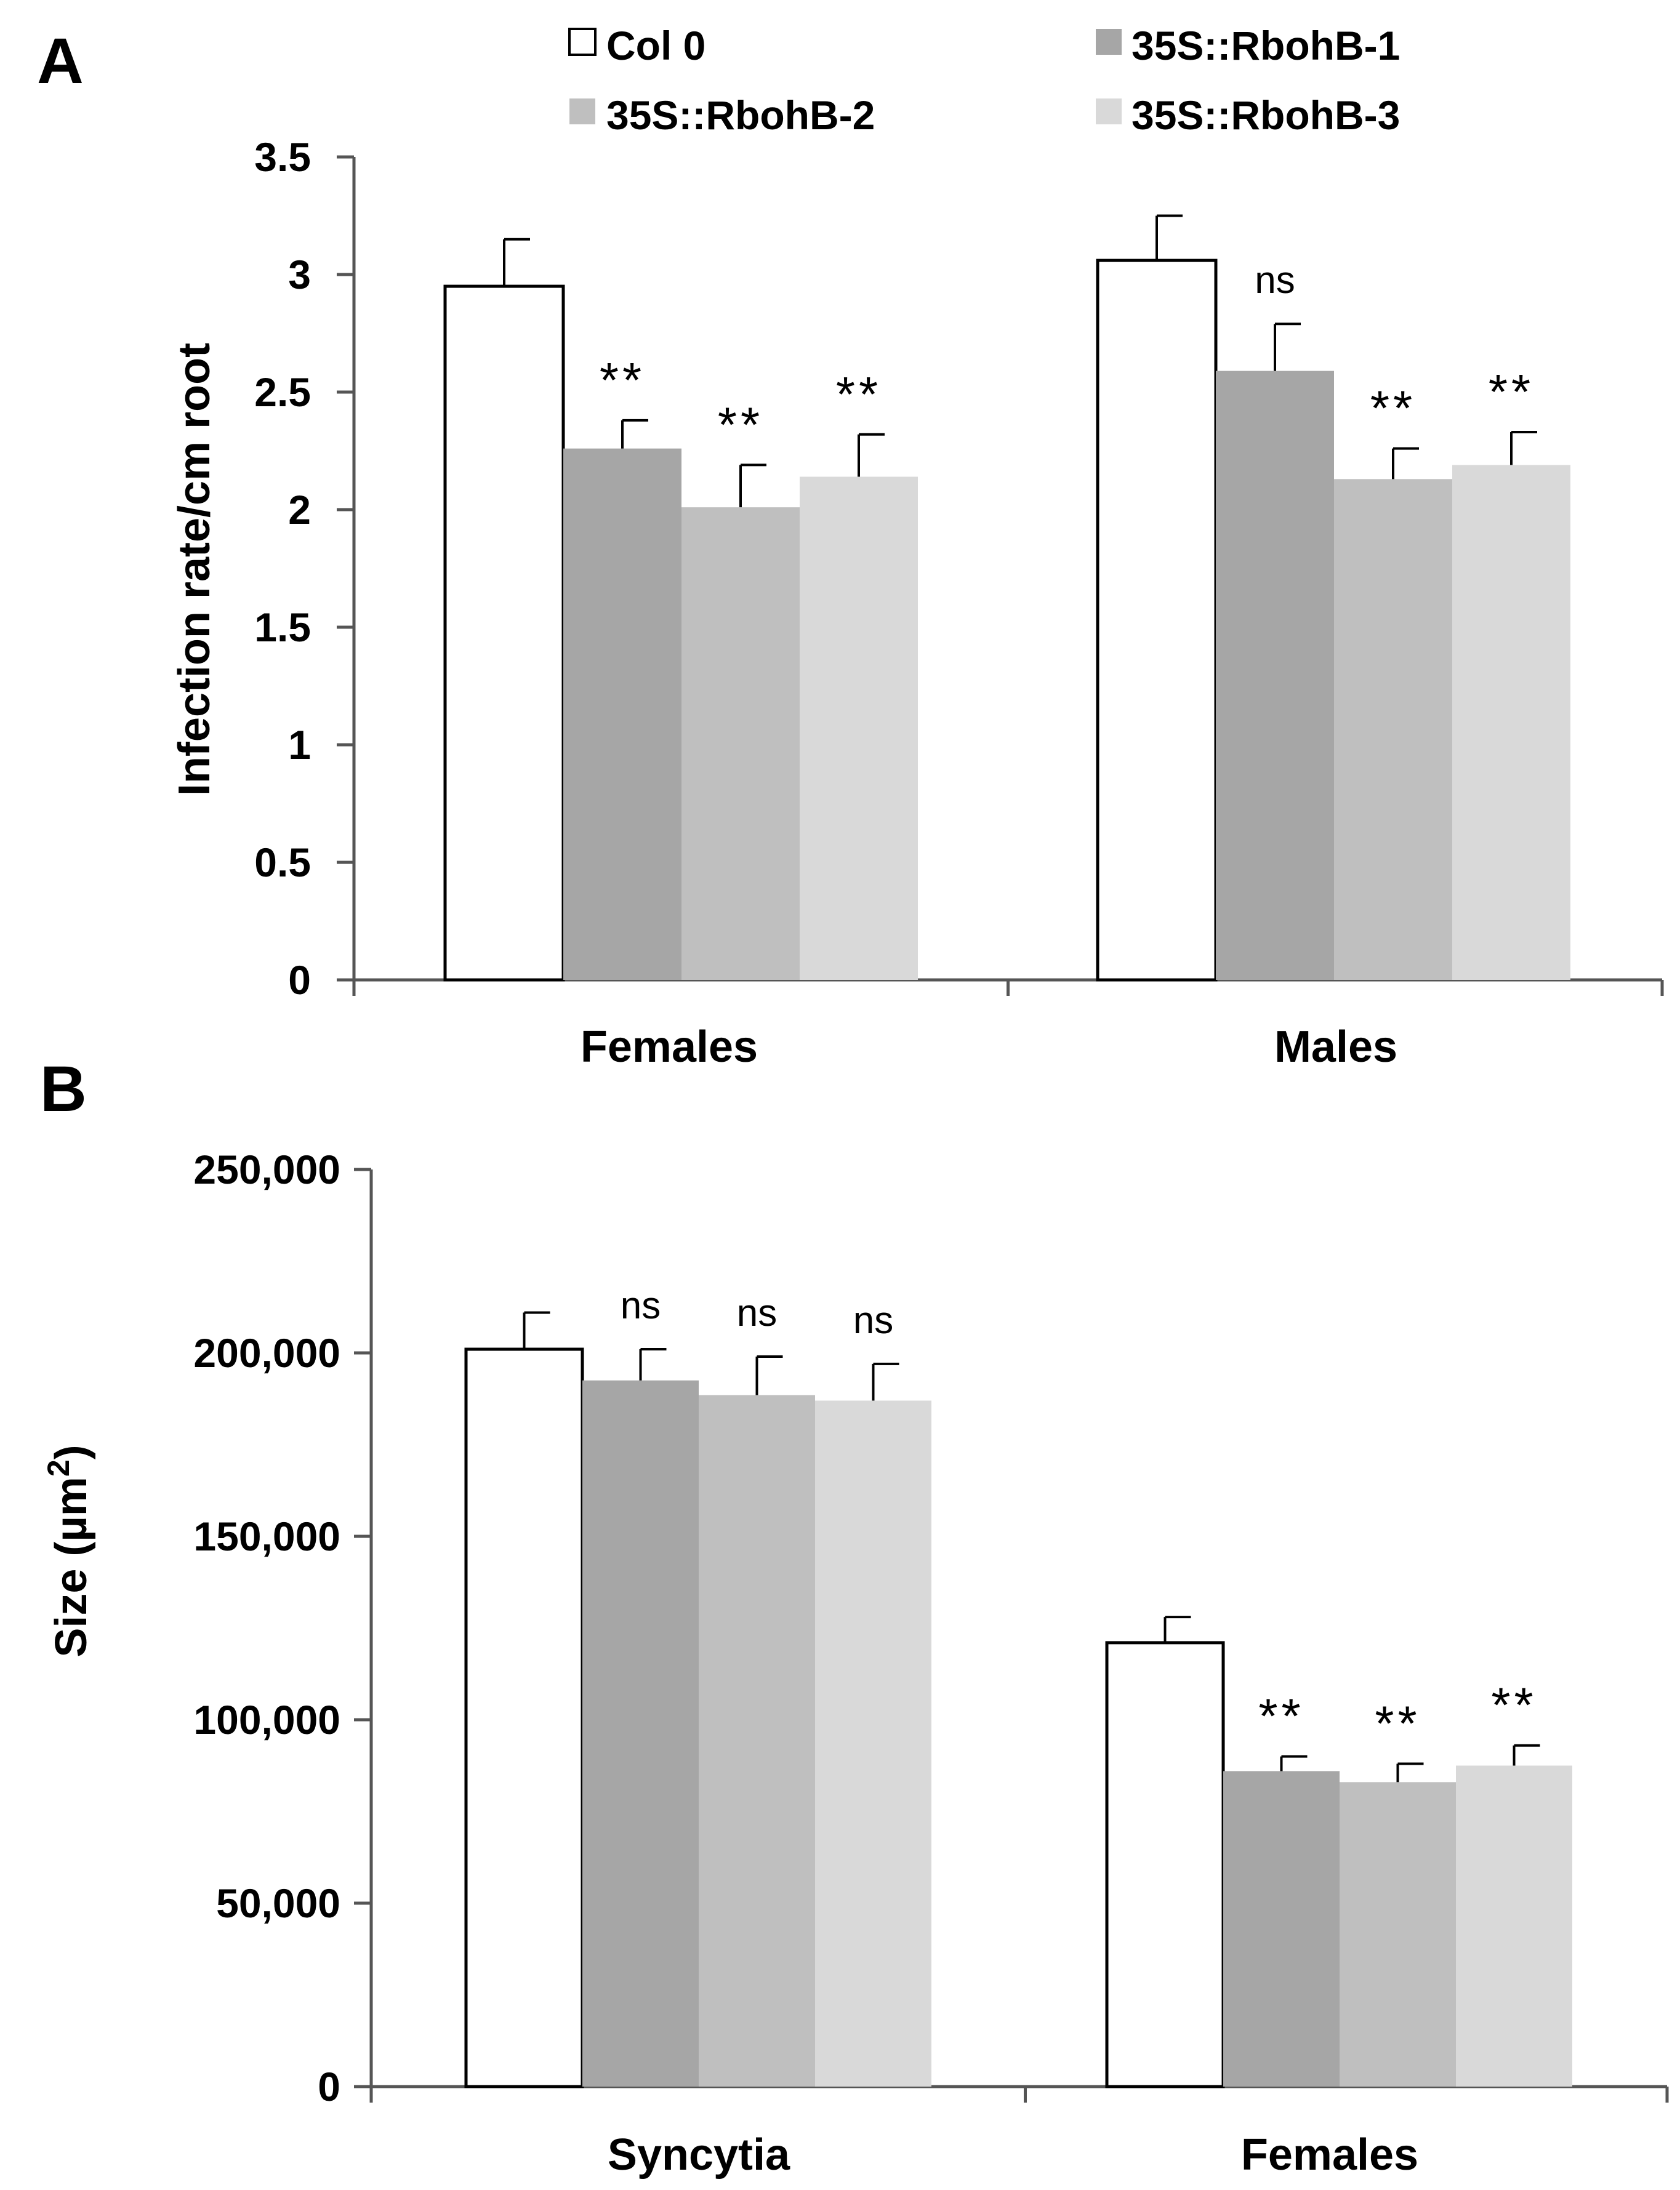  What do you see at coordinates (63, 1089) in the screenshot?
I see `panel-letter-b: B` at bounding box center [63, 1089].